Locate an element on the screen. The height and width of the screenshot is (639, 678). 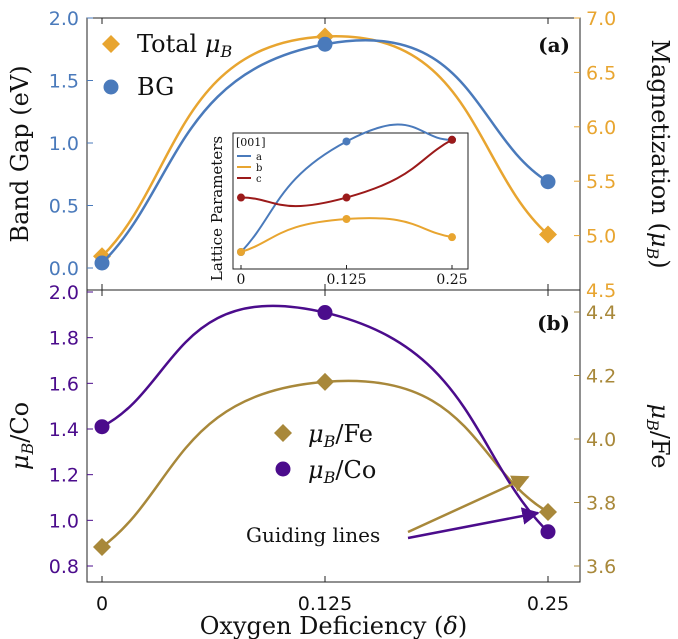
legend-label-bg: BG is located at coordinates (155, 87).